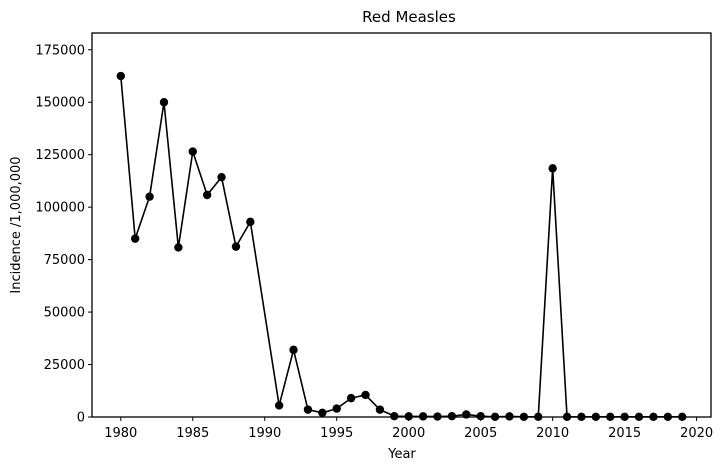  Describe the element at coordinates (336, 433) in the screenshot. I see `x-tick-label: 1995` at that location.